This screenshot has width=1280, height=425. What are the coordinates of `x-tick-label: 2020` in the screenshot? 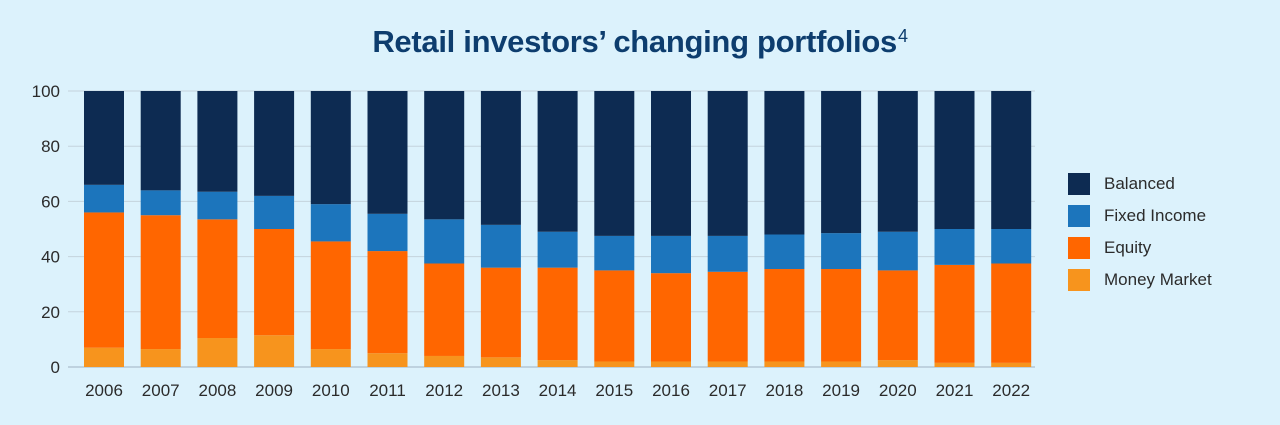 It's located at (898, 390).